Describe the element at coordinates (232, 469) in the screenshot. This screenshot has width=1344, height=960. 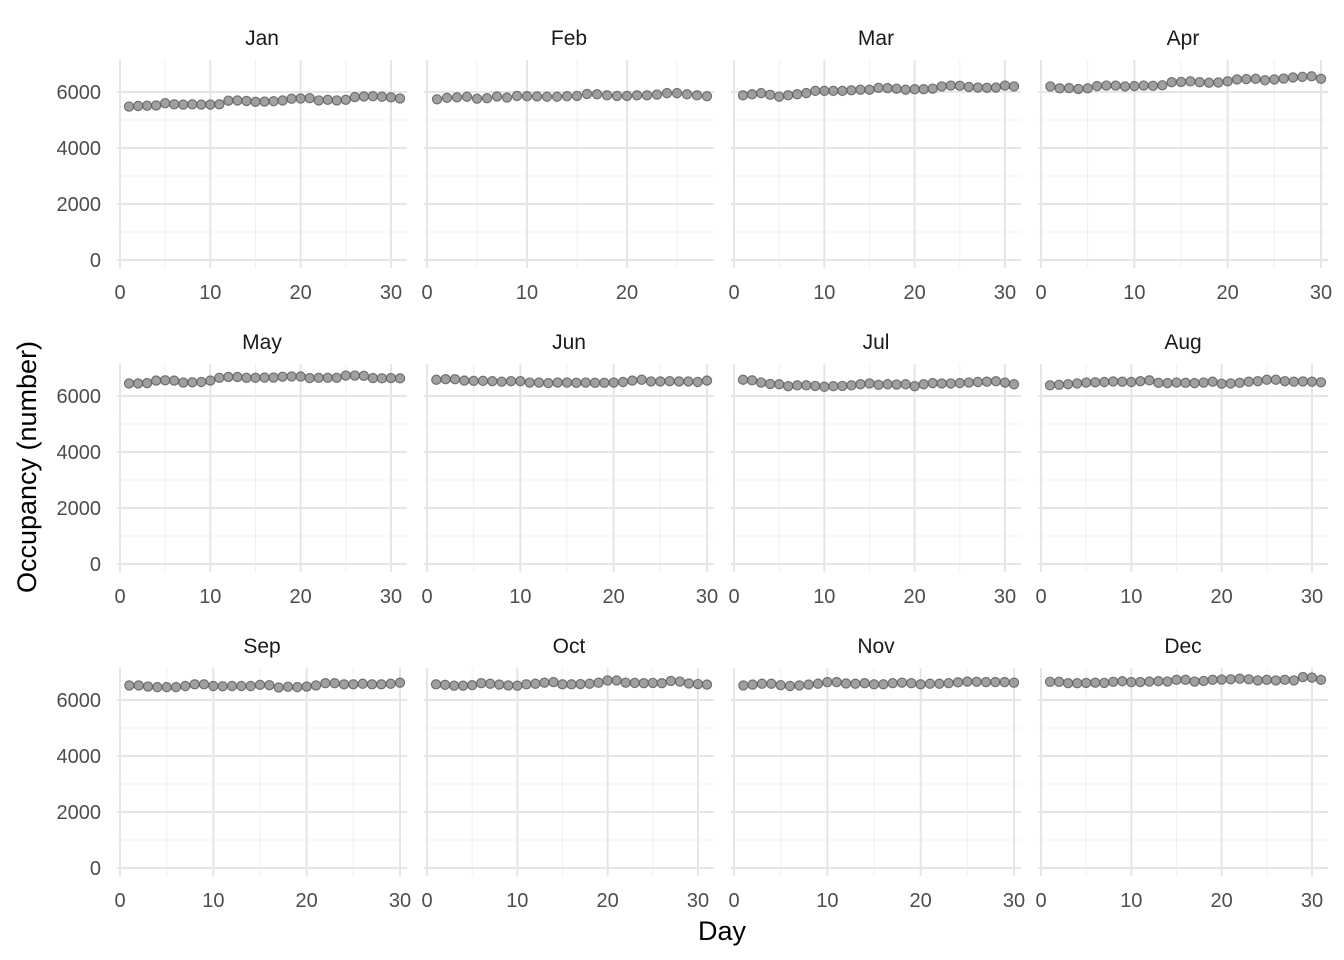
I see `panel-may: May 0 10 20 30 0 2000 4000 6000` at that location.